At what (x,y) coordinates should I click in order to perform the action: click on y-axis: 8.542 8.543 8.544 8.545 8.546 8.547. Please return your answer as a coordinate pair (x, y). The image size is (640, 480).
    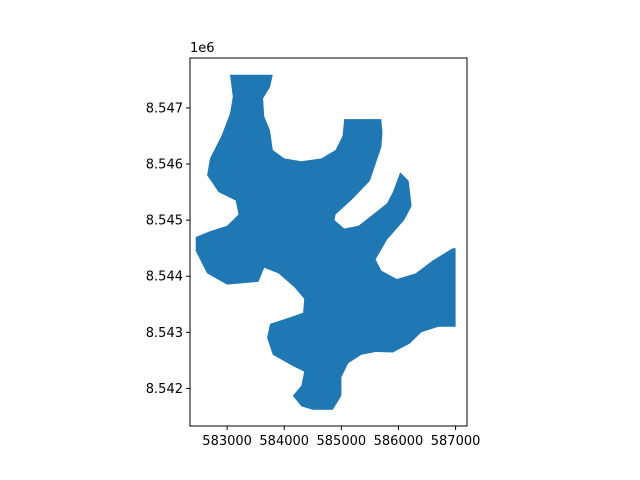
    Looking at the image, I should click on (168, 249).